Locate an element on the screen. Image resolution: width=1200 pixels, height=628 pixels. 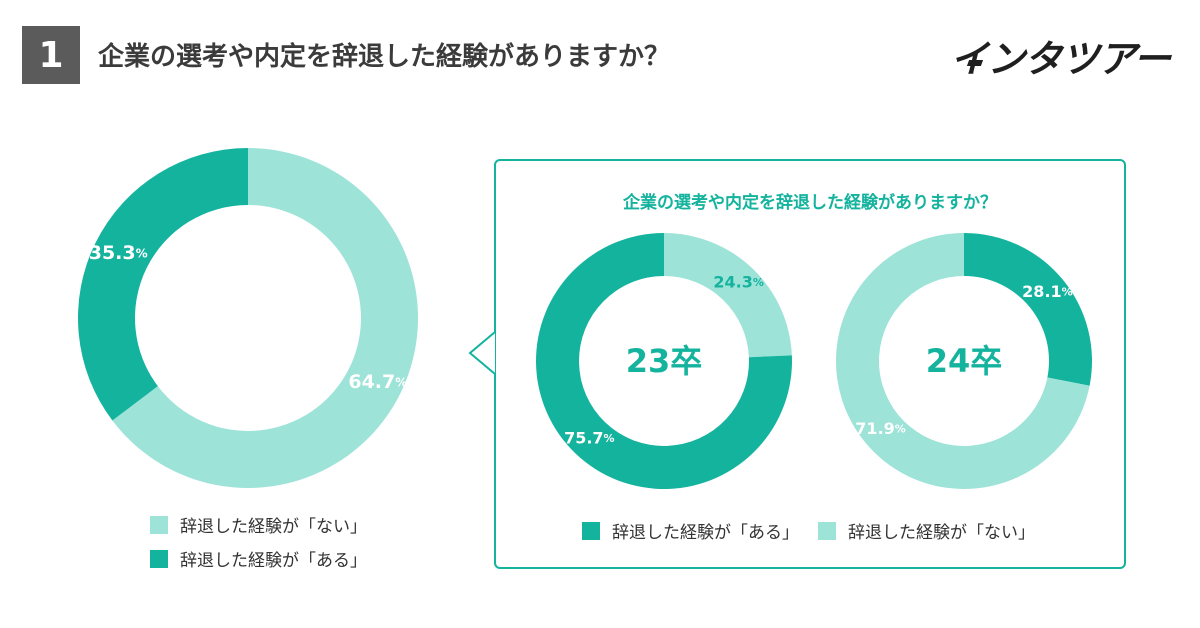
donut-1-center-label: 23卒 is located at coordinates (664, 361).